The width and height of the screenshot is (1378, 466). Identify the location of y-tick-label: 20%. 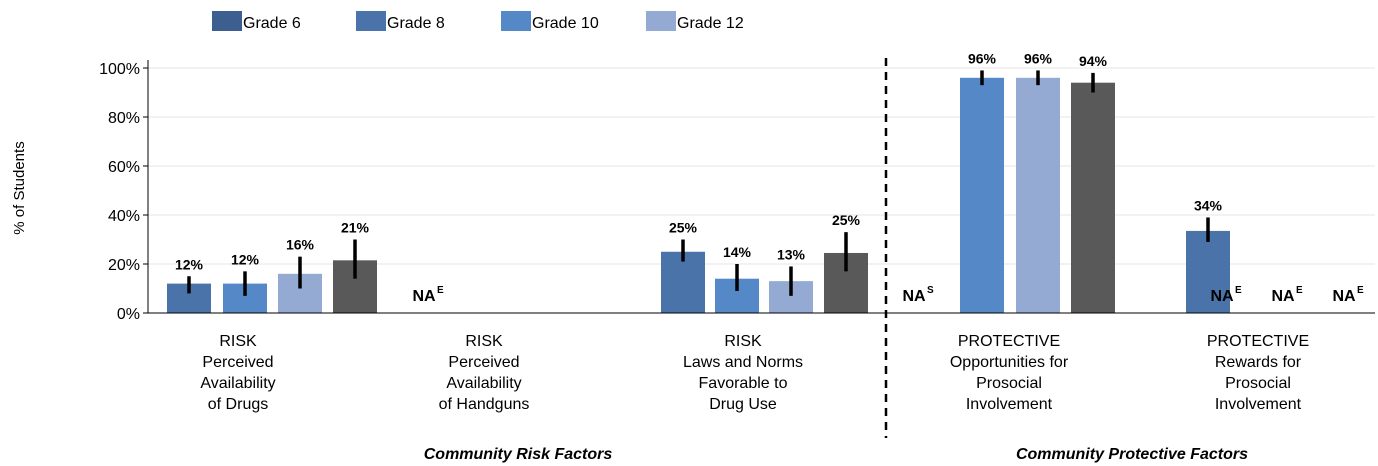
(124, 265).